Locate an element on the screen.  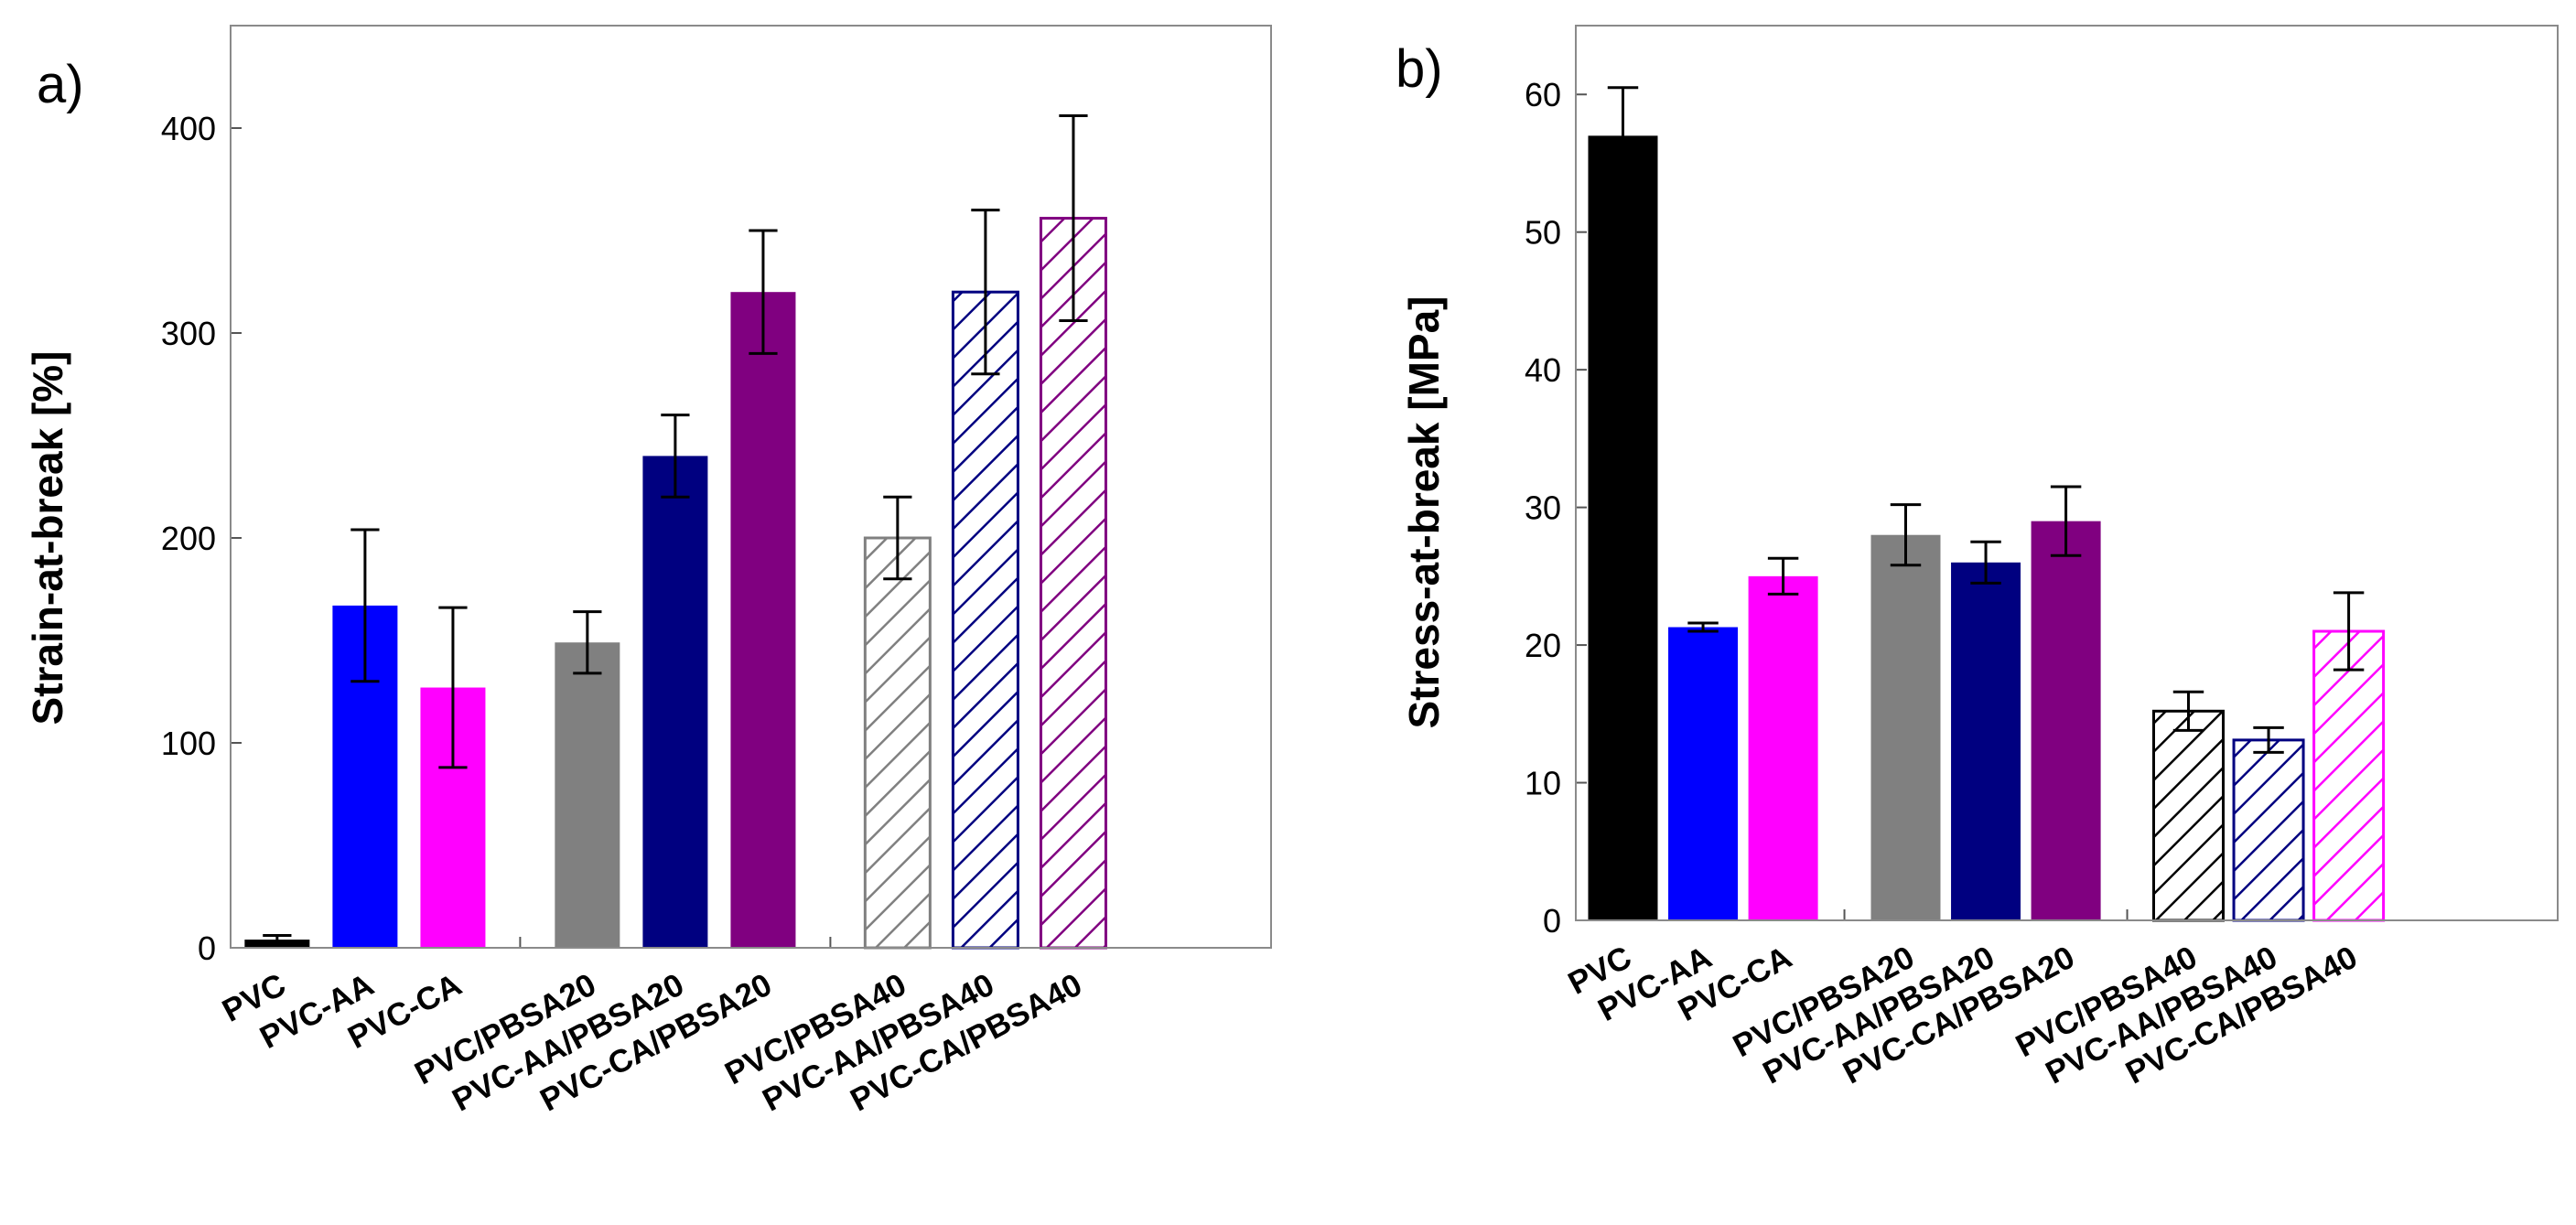
y-tick-label: 400 is located at coordinates (188, 128).